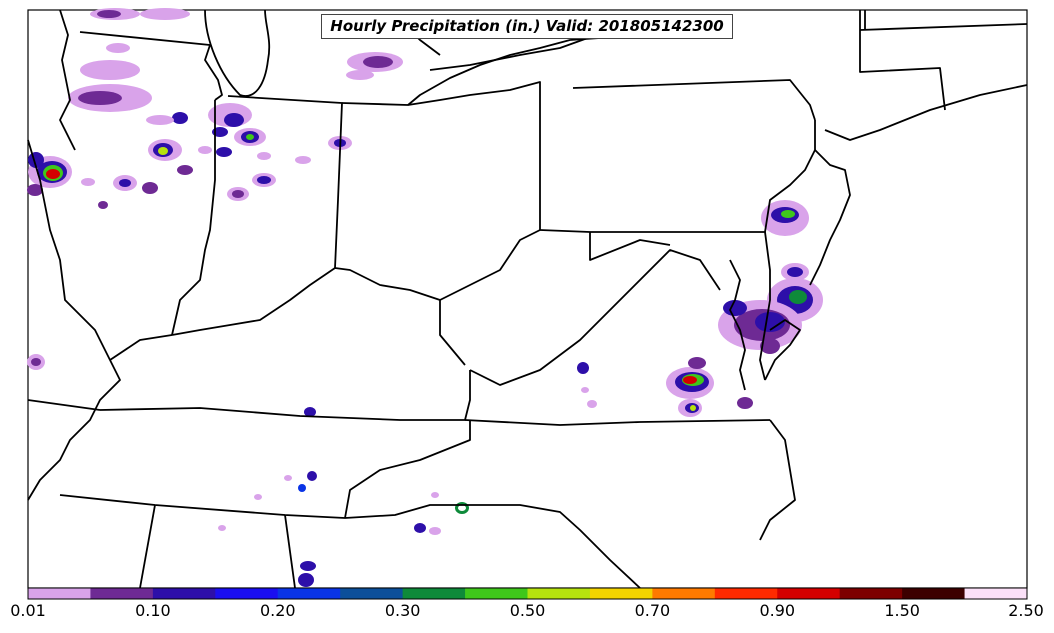 This screenshot has height=633, width=1054. I want to click on colorbar-border, so click(527, 593).